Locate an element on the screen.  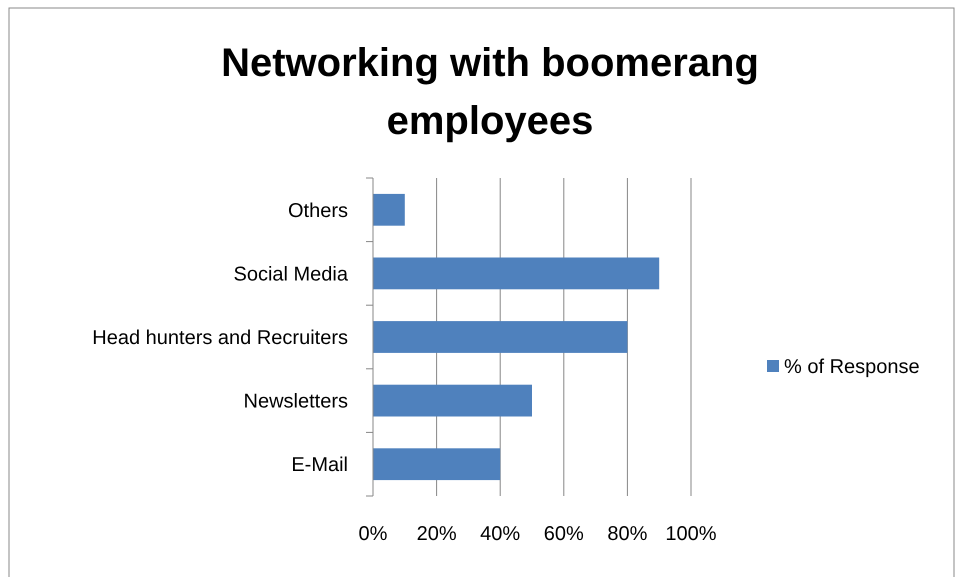
x-tick-label: 60% is located at coordinates (564, 534).